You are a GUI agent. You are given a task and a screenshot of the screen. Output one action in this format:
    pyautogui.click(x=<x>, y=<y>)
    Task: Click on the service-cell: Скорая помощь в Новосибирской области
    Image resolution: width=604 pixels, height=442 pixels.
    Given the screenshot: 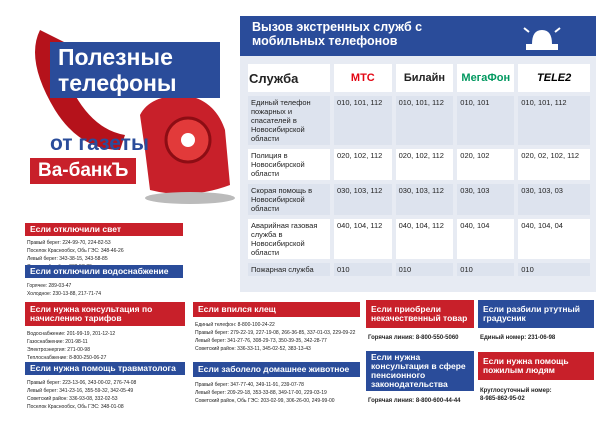 What is the action you would take?
    pyautogui.click(x=289, y=199)
    